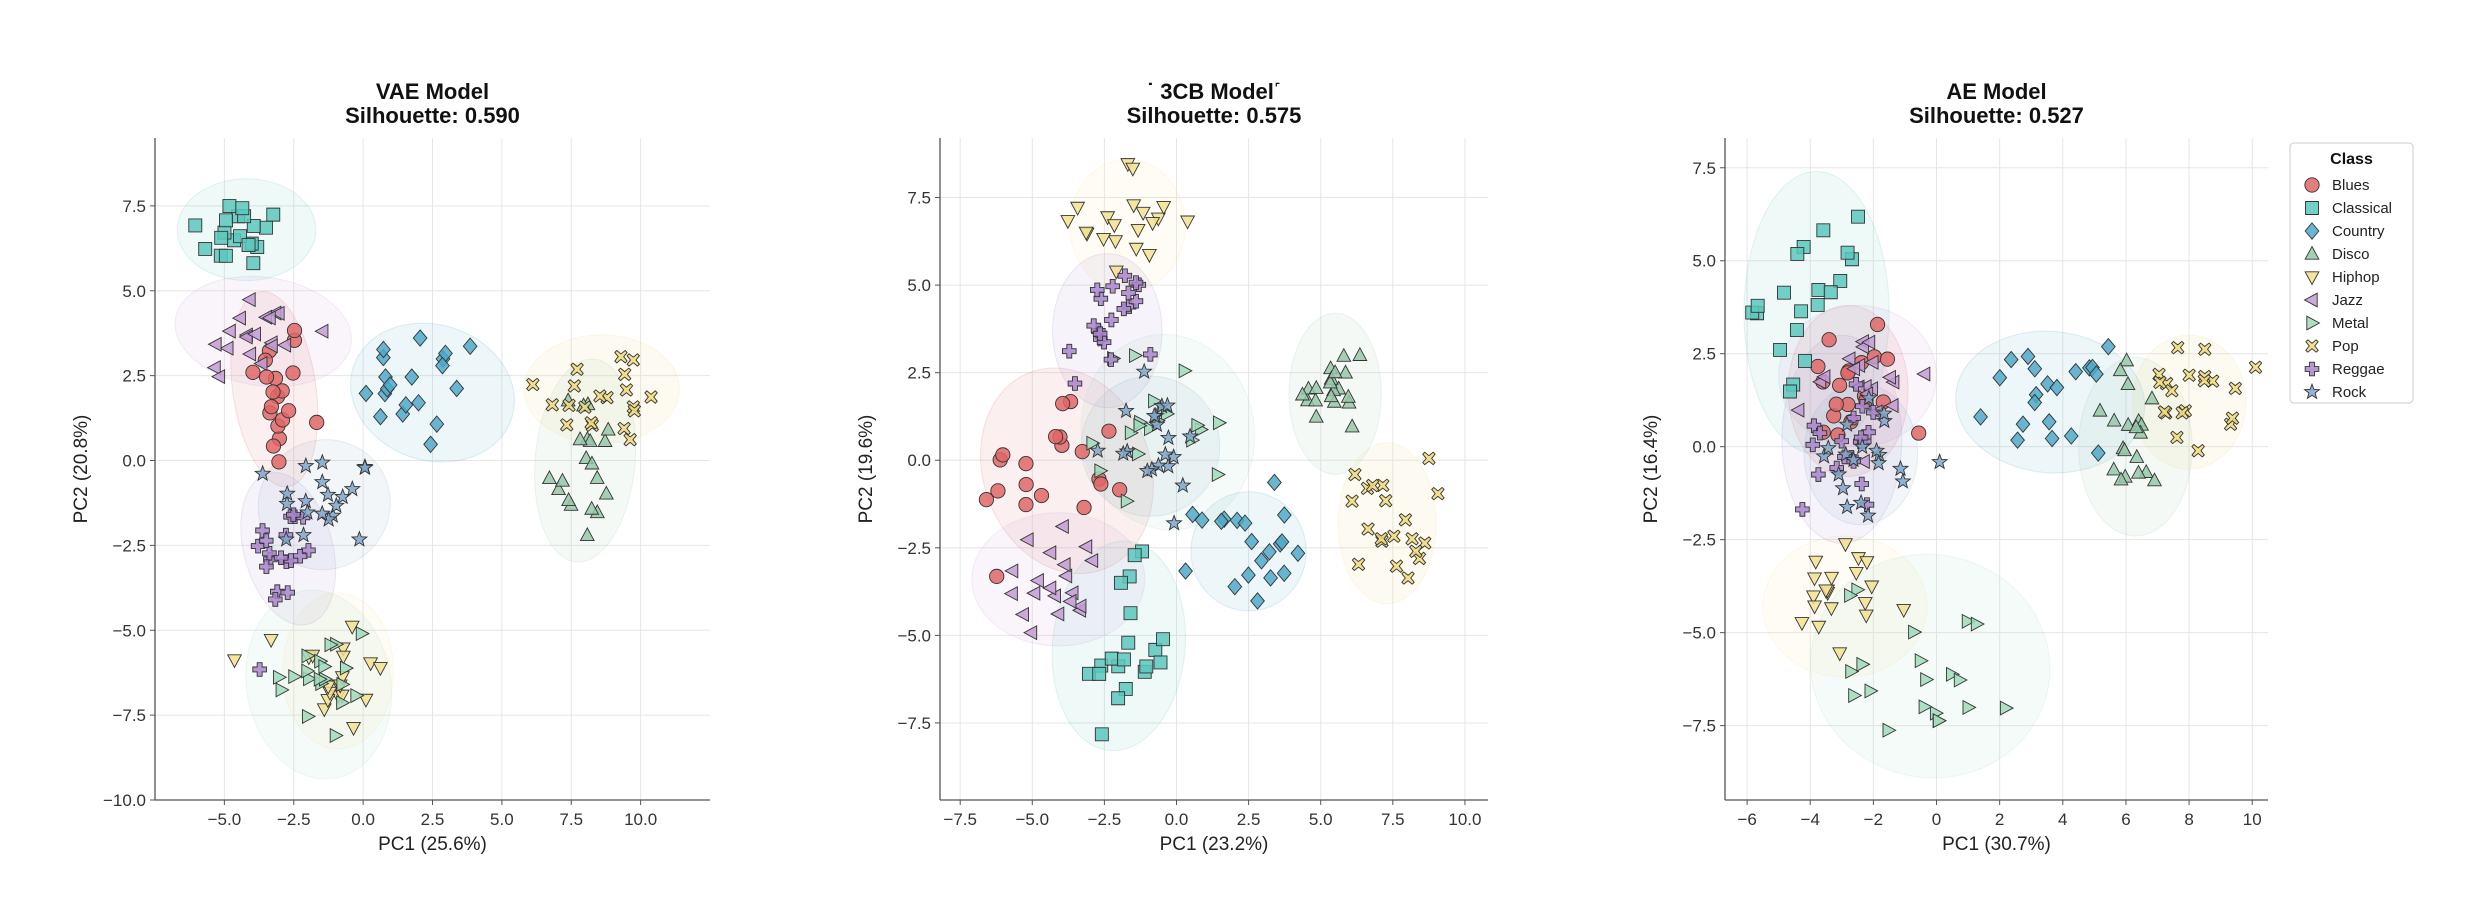 Image resolution: width=2468 pixels, height=911 pixels. I want to click on x-tick-label: 10.0, so click(1464, 819).